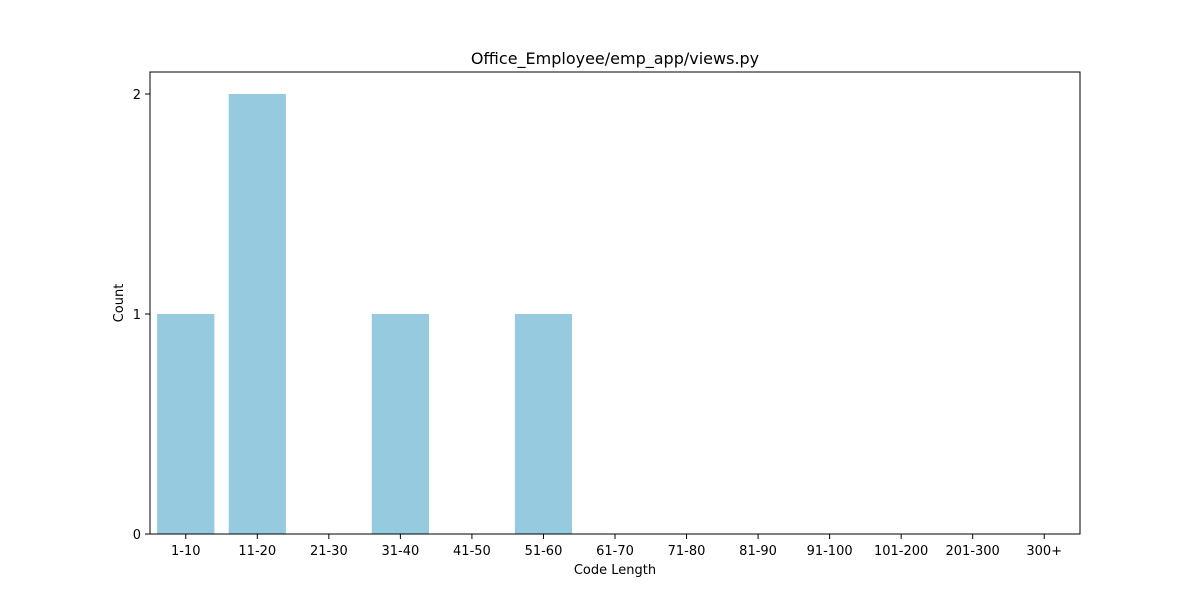 This screenshot has height=600, width=1200. I want to click on x-tick-label: 101-200, so click(901, 551).